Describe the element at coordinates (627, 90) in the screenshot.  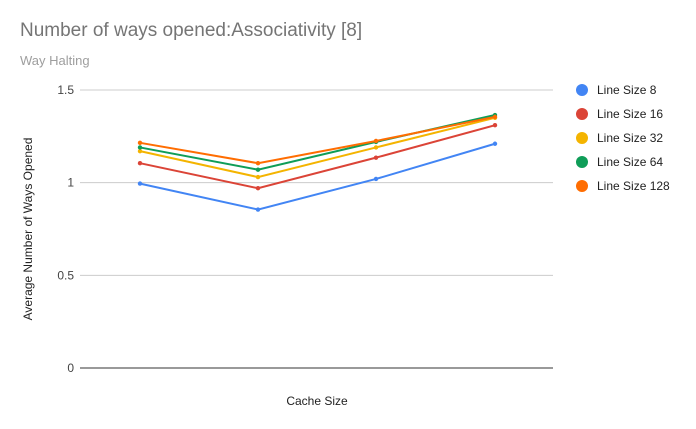
I see `legend-label: Line Size 8` at that location.